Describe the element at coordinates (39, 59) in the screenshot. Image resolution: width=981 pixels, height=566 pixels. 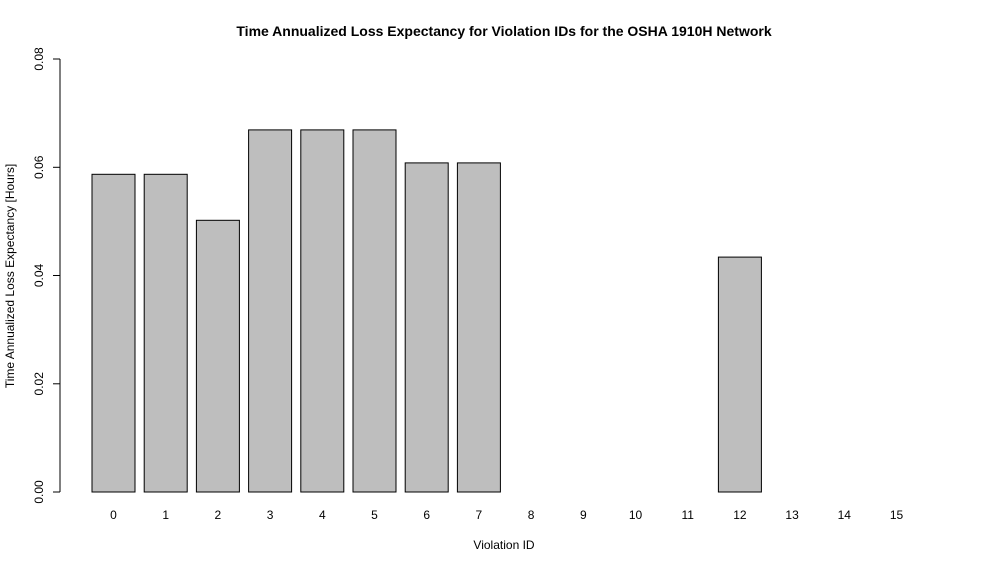
I see `y-tick-label: 0.08` at that location.